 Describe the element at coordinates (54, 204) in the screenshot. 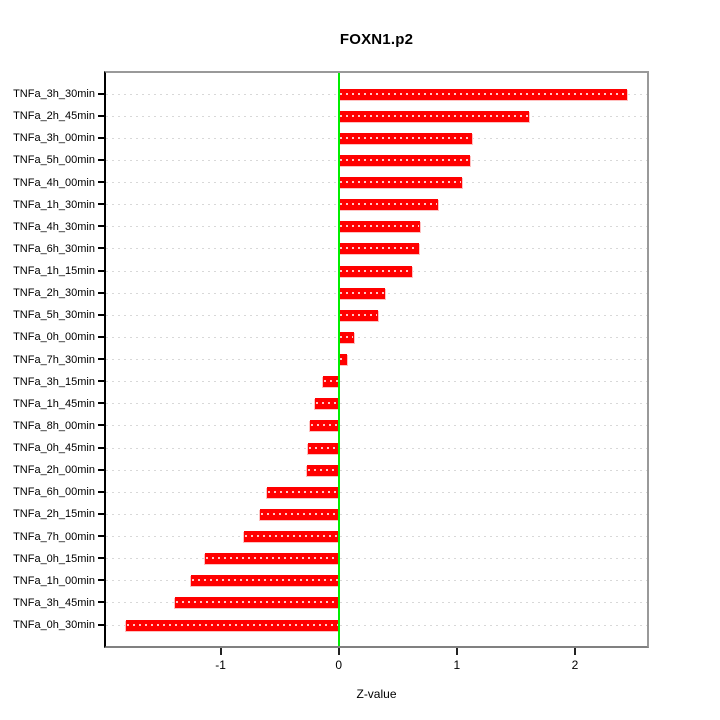

I see `category-label: TNFa_1h_30min` at that location.